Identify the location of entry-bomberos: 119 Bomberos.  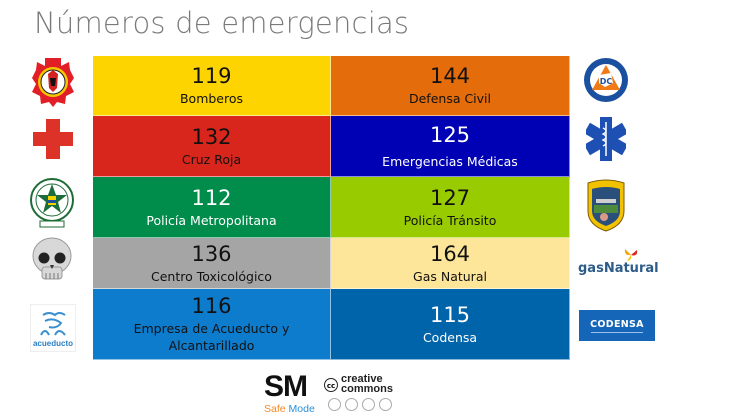
(212, 86).